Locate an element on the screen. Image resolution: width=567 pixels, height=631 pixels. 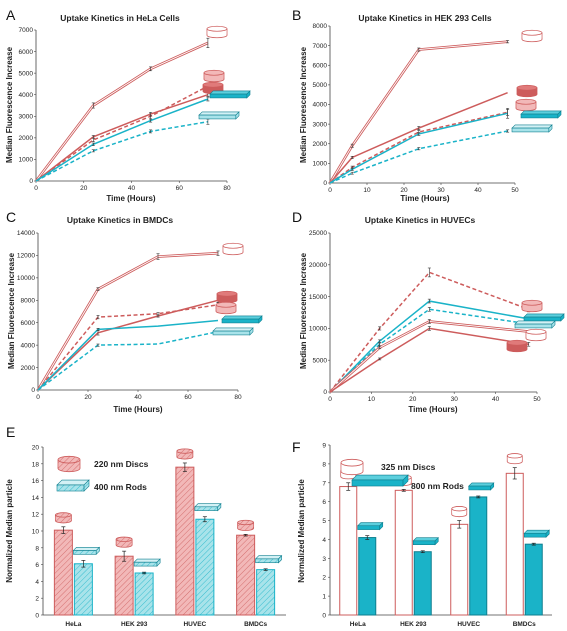
y-tick-label: 25000 is located at coordinates (318, 233).